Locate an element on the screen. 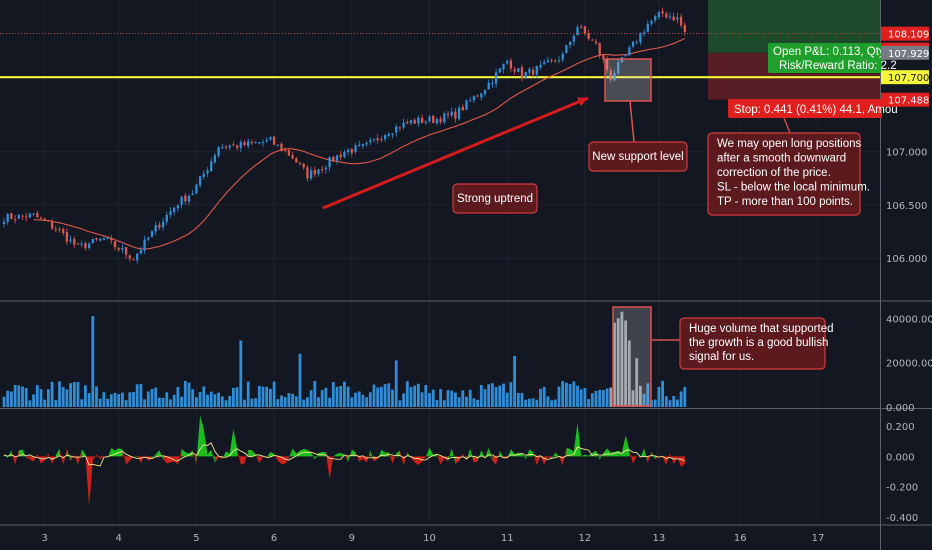 This screenshot has width=932, height=550. x-tick-label: 5 is located at coordinates (196, 538).